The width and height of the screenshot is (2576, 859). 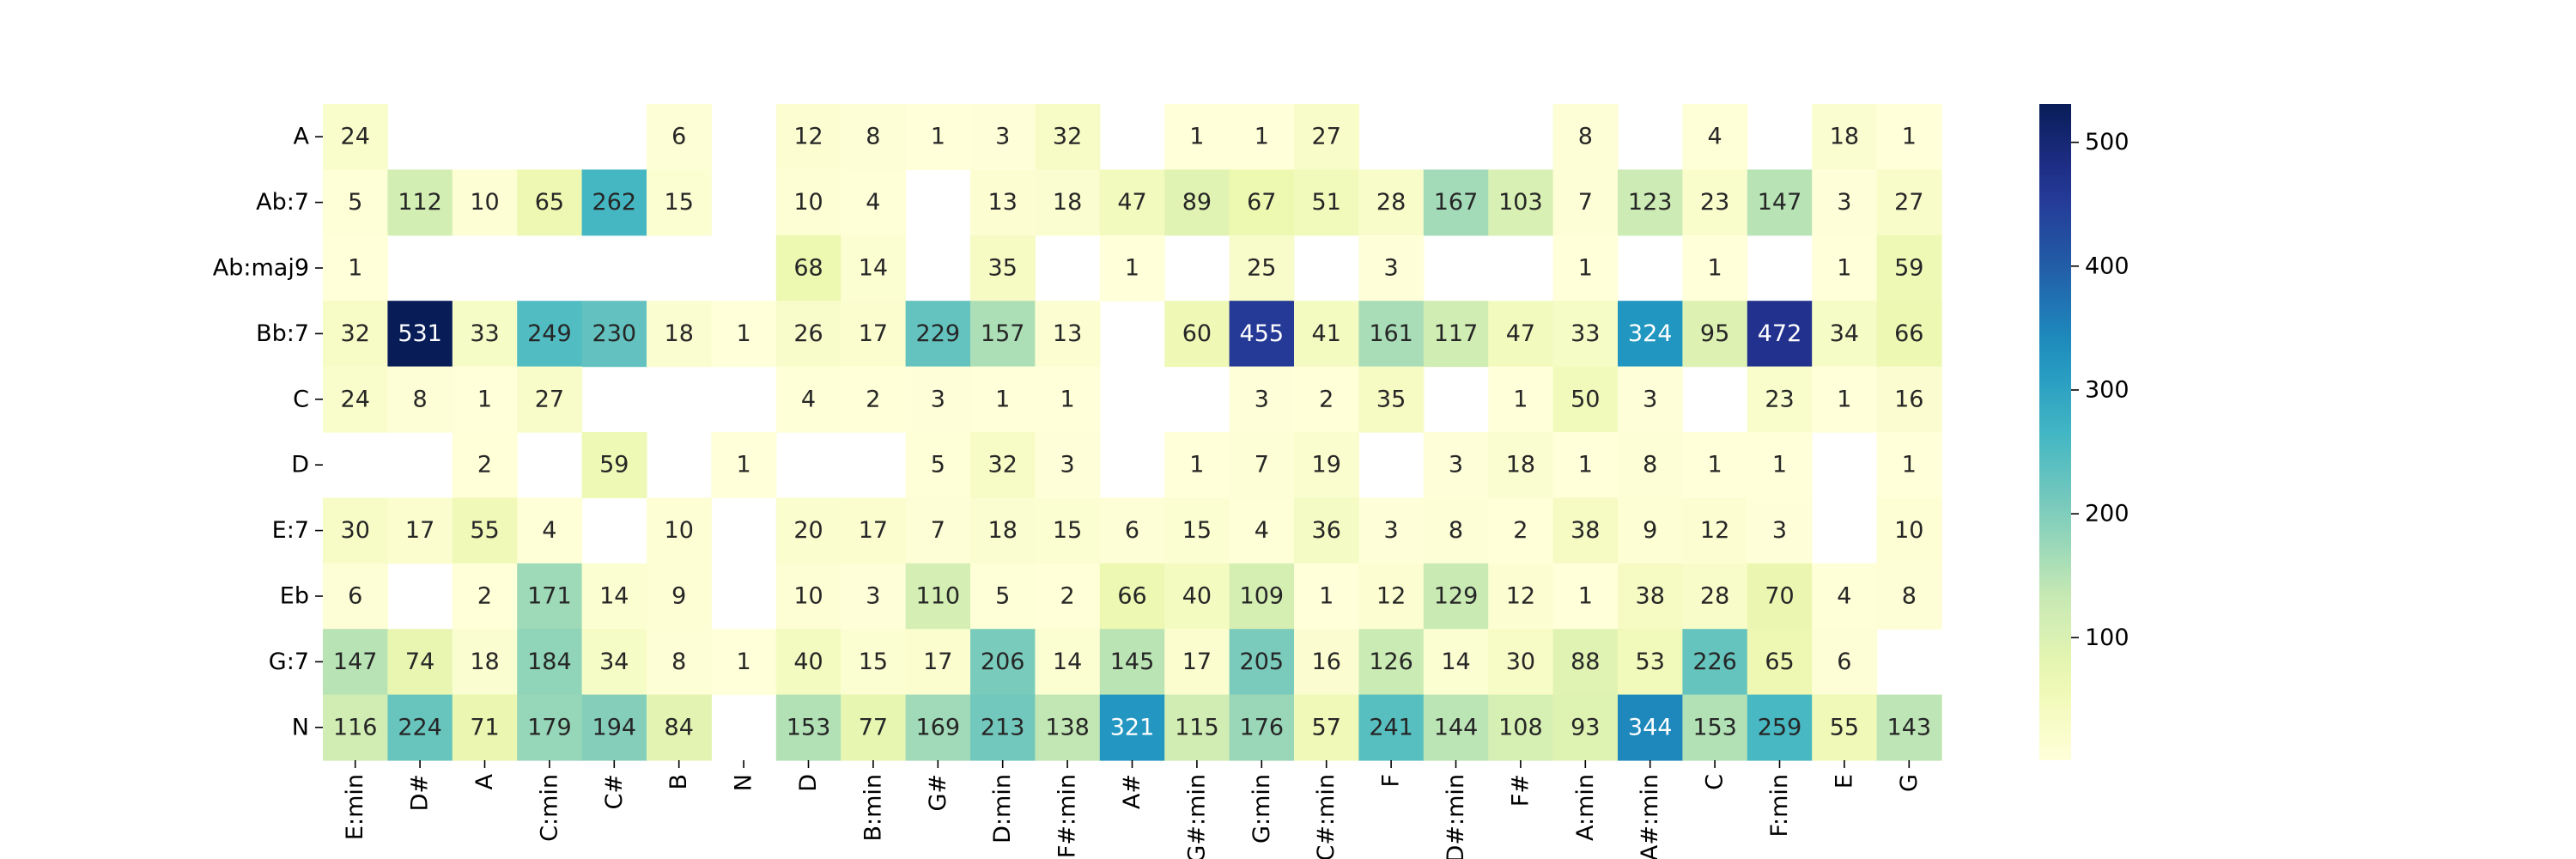 What do you see at coordinates (485, 727) in the screenshot?
I see `cell-n-a` at bounding box center [485, 727].